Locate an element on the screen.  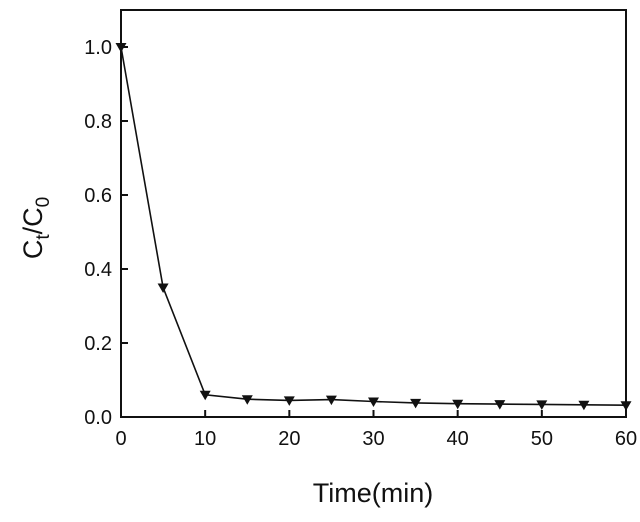
x-tick-label: 50 is located at coordinates (542, 439).